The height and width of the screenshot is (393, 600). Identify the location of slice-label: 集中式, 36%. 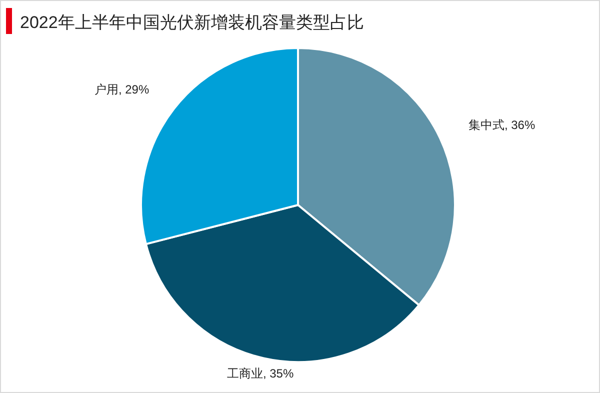
(502, 125).